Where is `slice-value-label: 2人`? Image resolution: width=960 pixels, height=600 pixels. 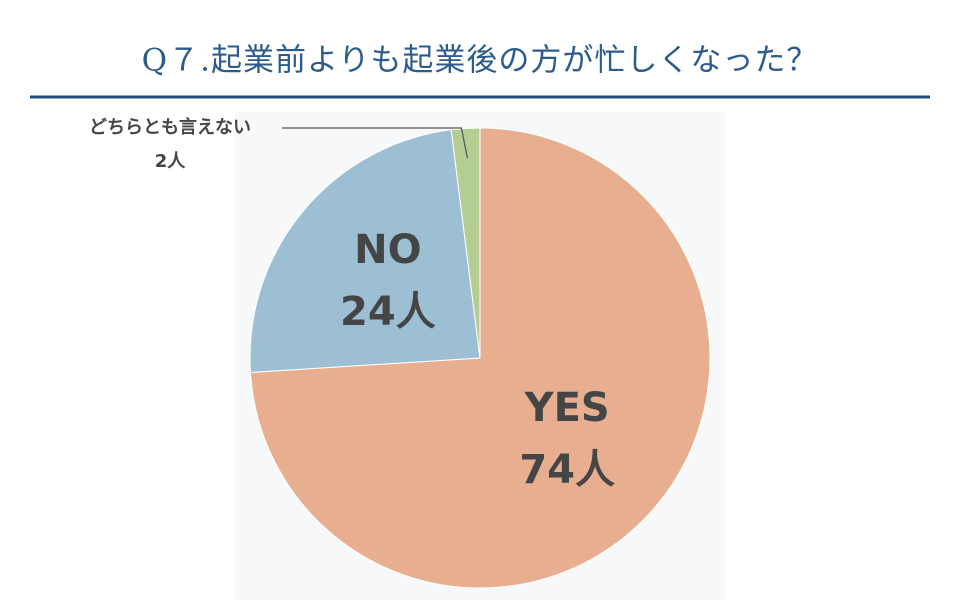
slice-value-label: 2人 is located at coordinates (171, 161).